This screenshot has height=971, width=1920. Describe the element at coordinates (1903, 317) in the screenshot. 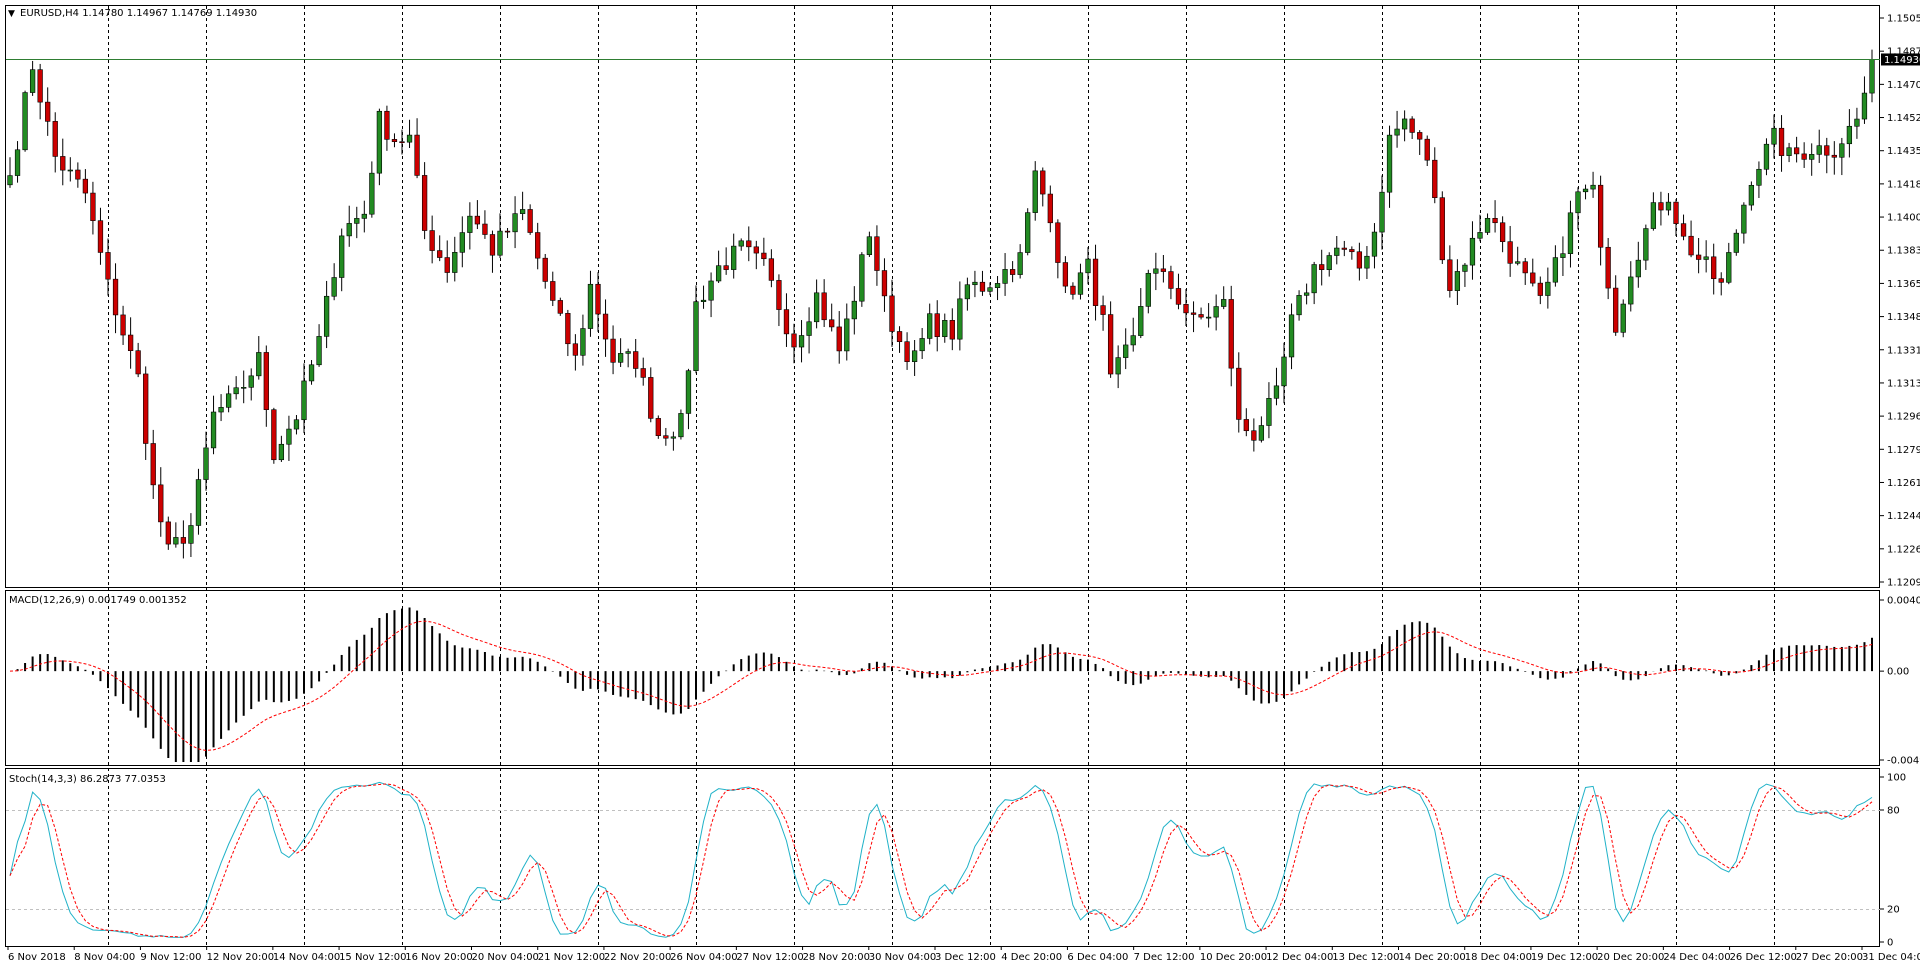

I see `price-tick-label: 1.13485` at that location.